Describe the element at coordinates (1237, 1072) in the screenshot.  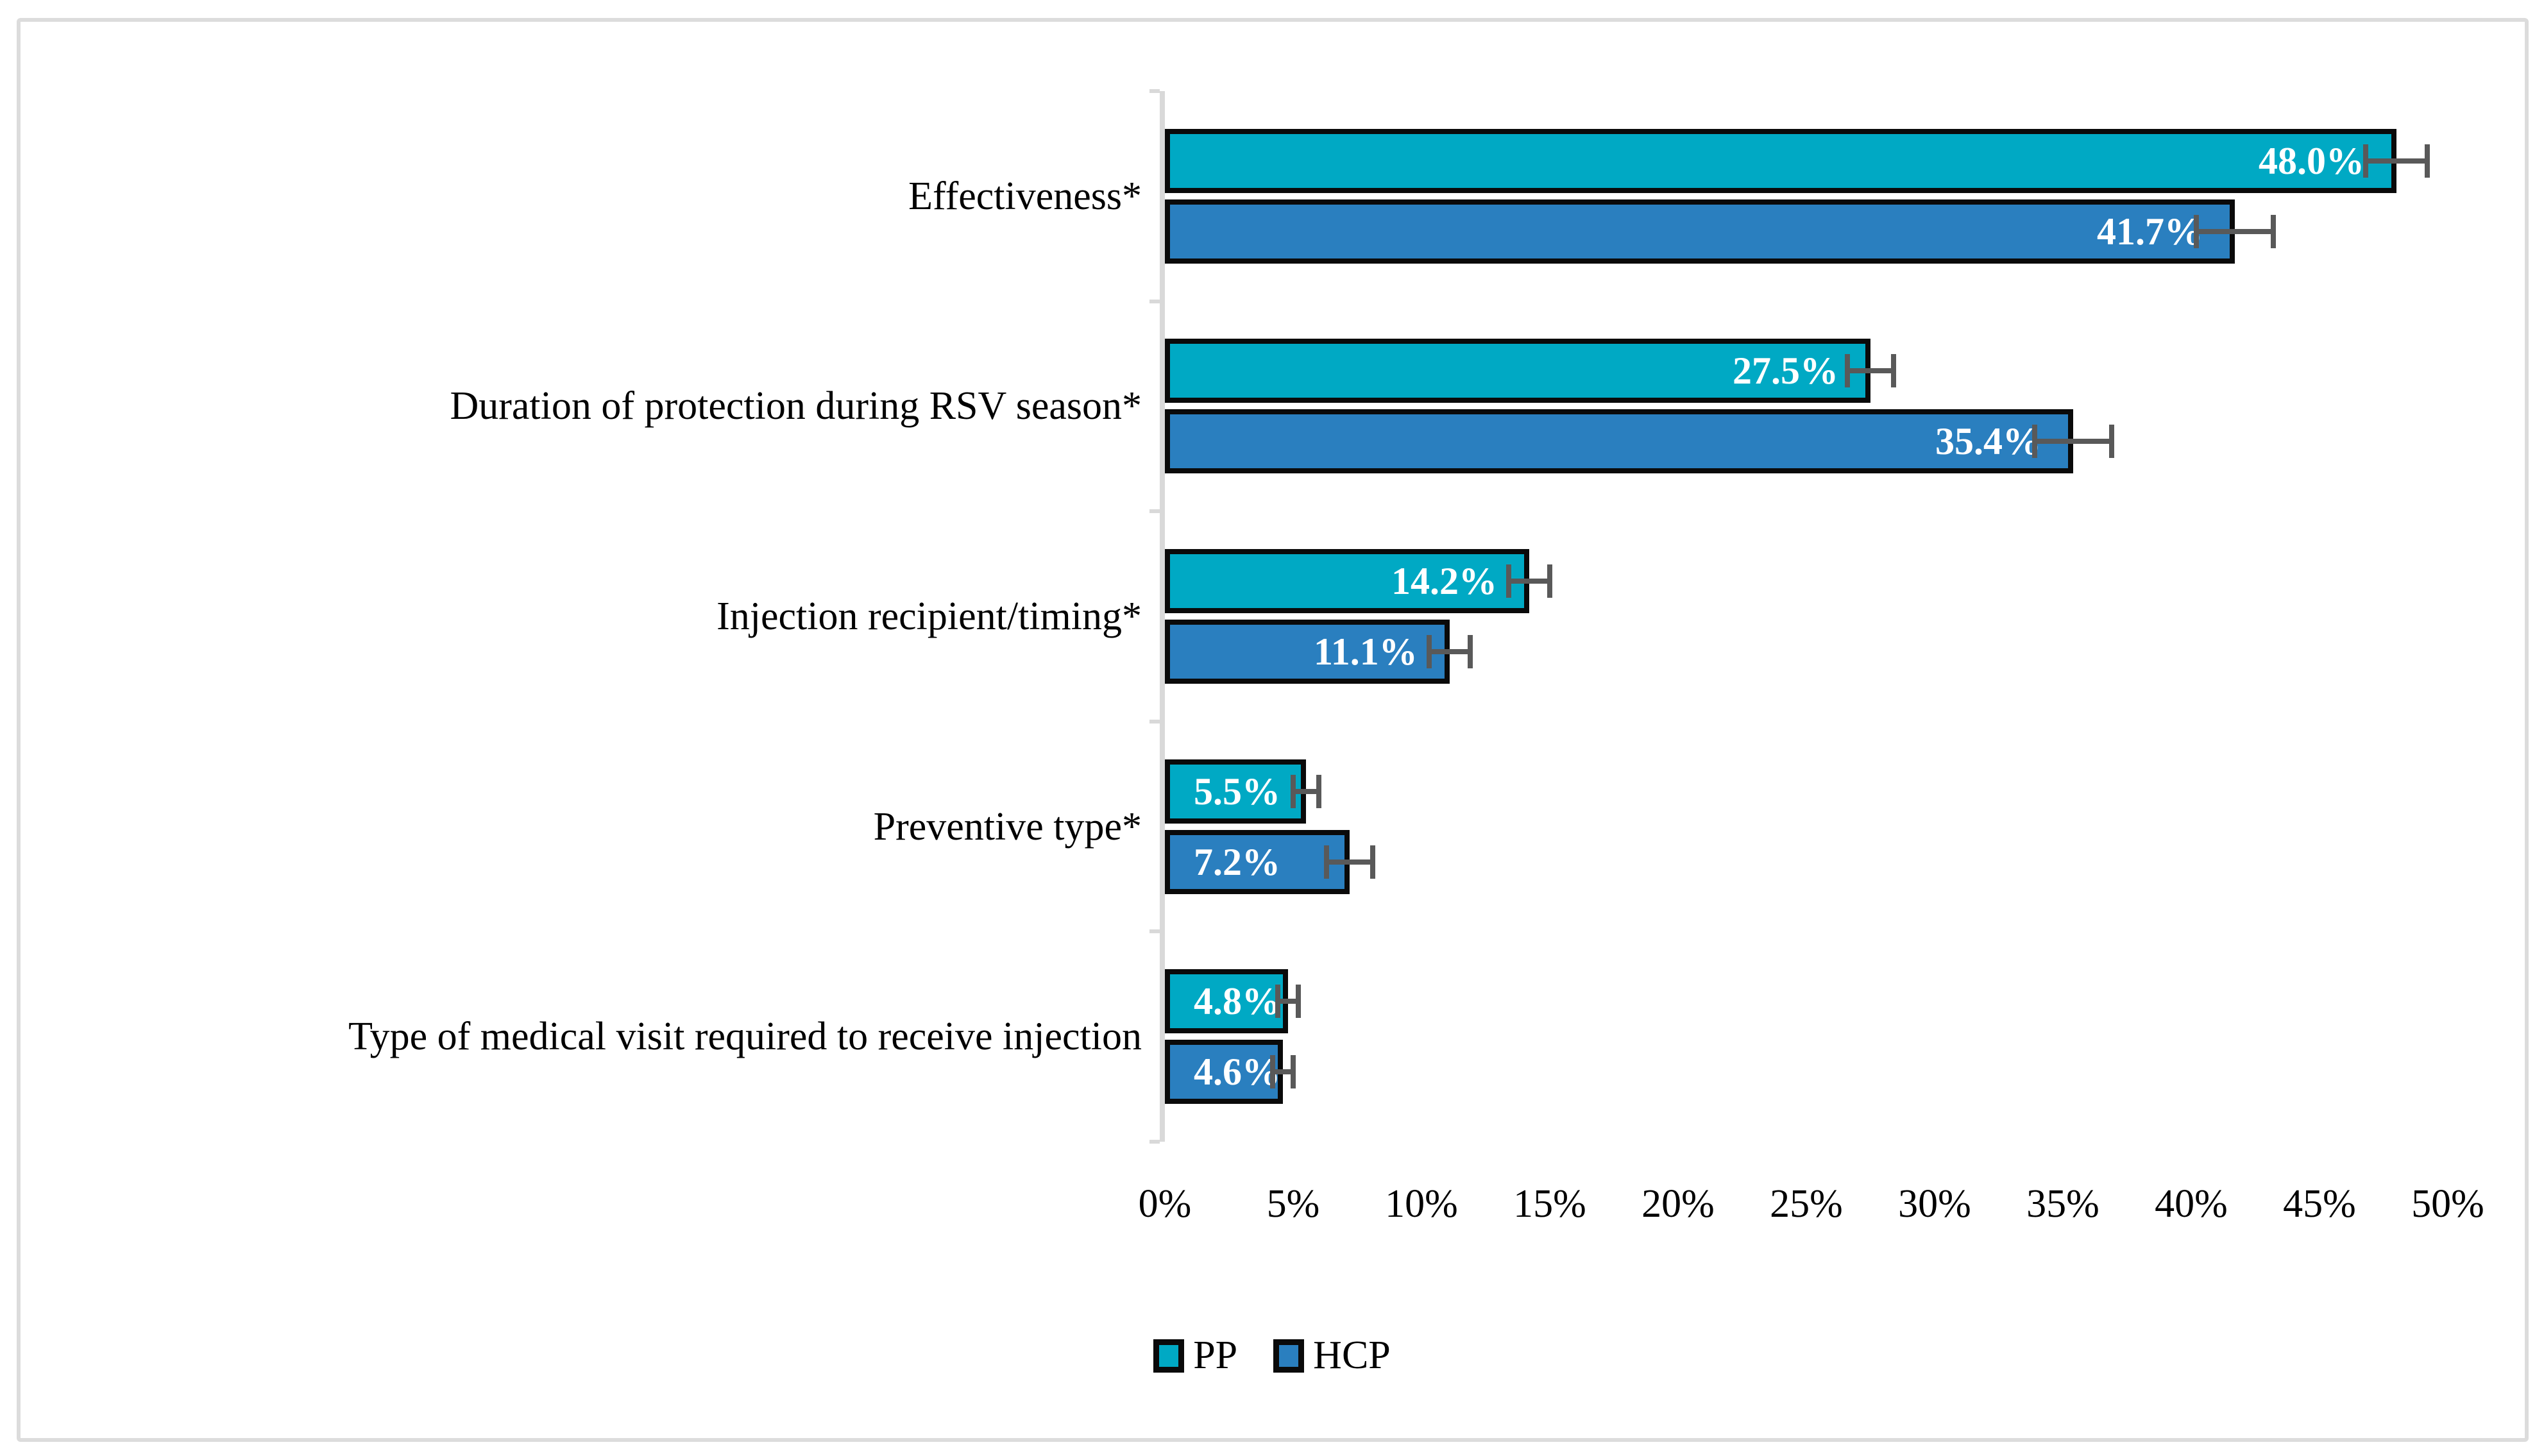
I see `bar-value-label: 4.6%` at that location.